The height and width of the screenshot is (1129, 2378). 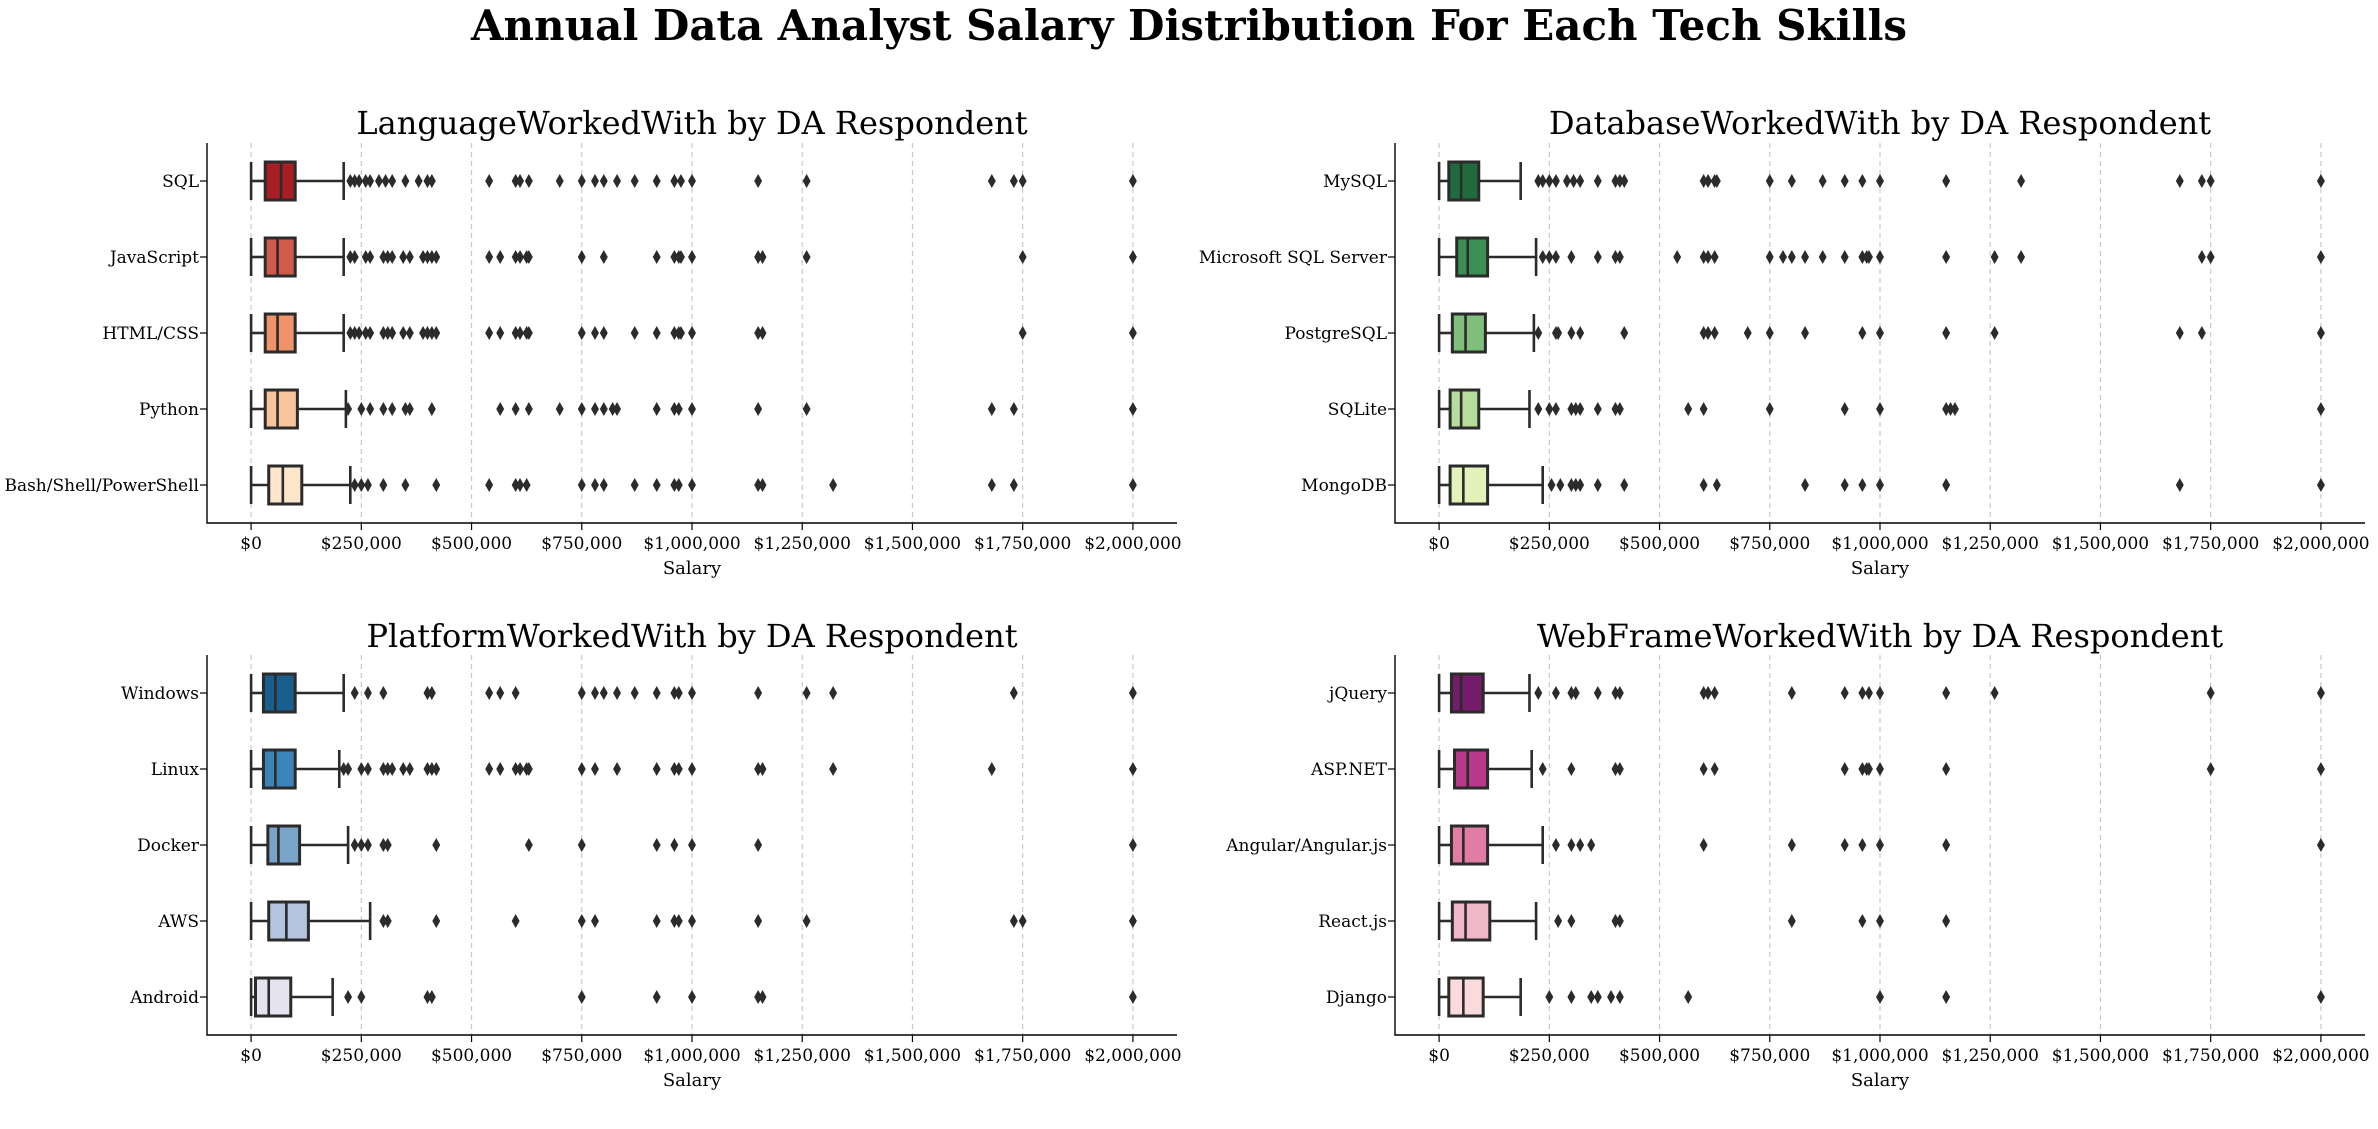 What do you see at coordinates (1356, 998) in the screenshot?
I see `y-tick-label: Django` at bounding box center [1356, 998].